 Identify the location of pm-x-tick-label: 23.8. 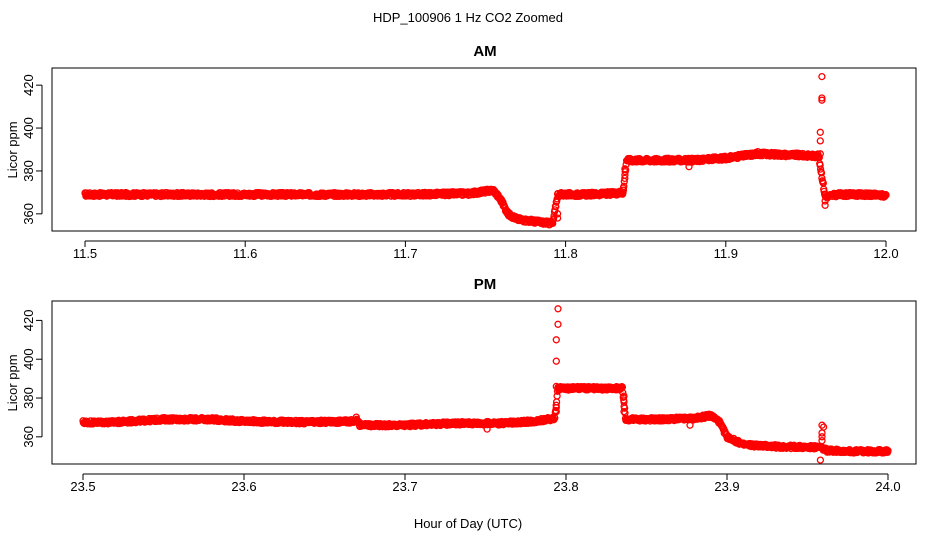
(565, 486).